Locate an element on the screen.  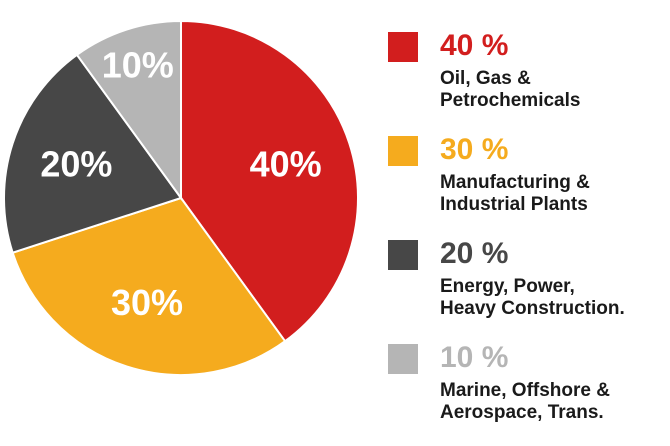
legend-label-line: Manufacturing & is located at coordinates (515, 182).